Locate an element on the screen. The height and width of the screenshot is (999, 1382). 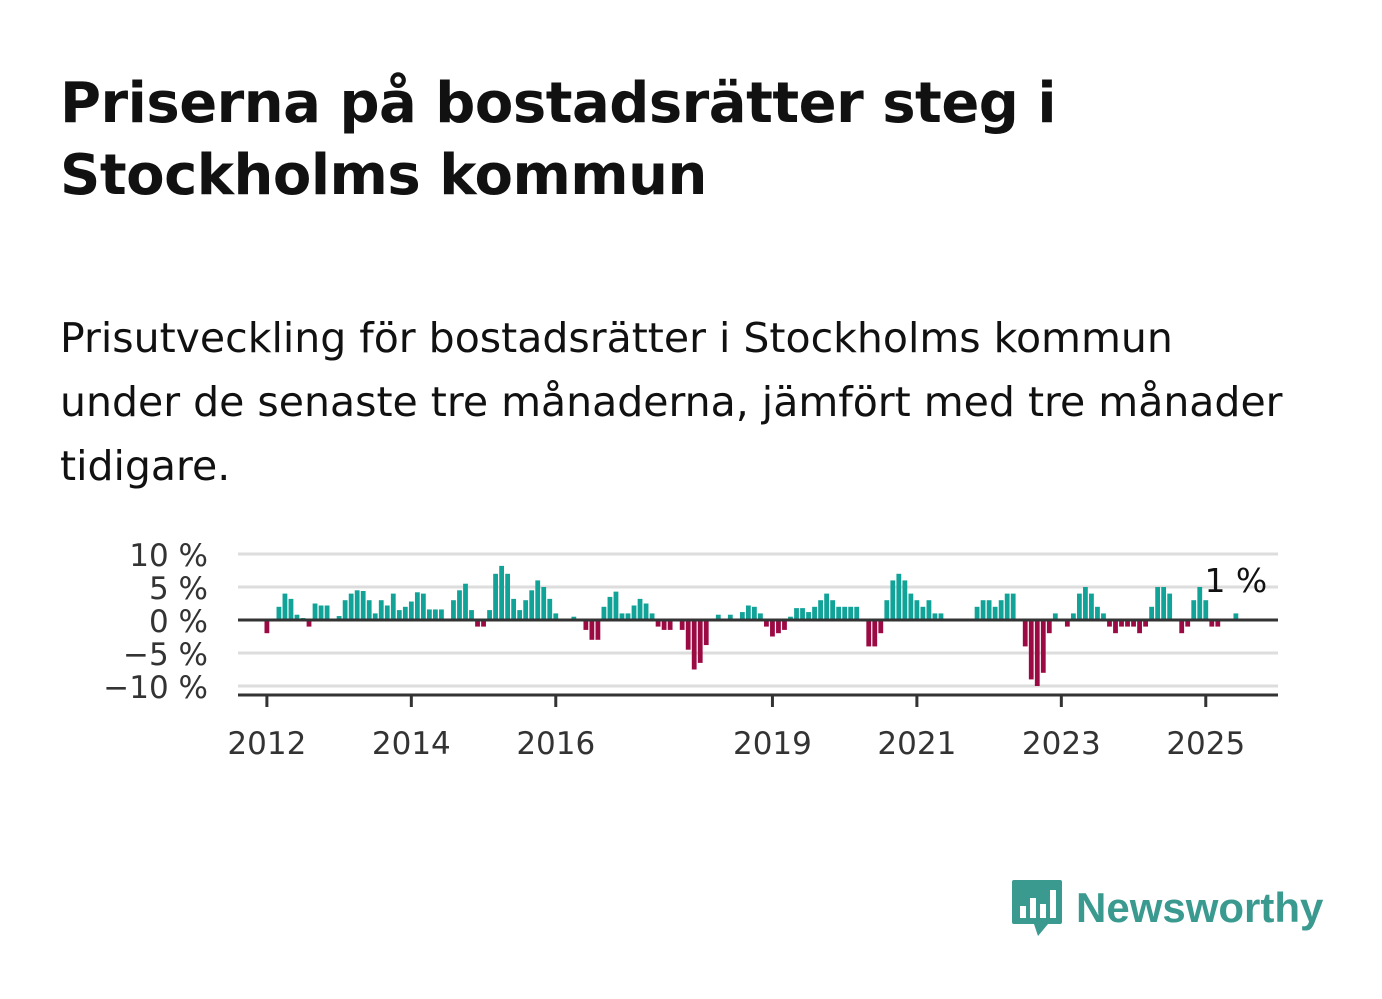
y-tick-label: 0 % is located at coordinates (178, 622).